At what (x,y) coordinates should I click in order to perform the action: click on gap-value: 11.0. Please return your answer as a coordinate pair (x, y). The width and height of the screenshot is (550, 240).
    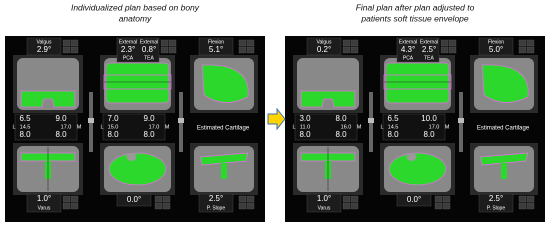
    Looking at the image, I should click on (305, 127).